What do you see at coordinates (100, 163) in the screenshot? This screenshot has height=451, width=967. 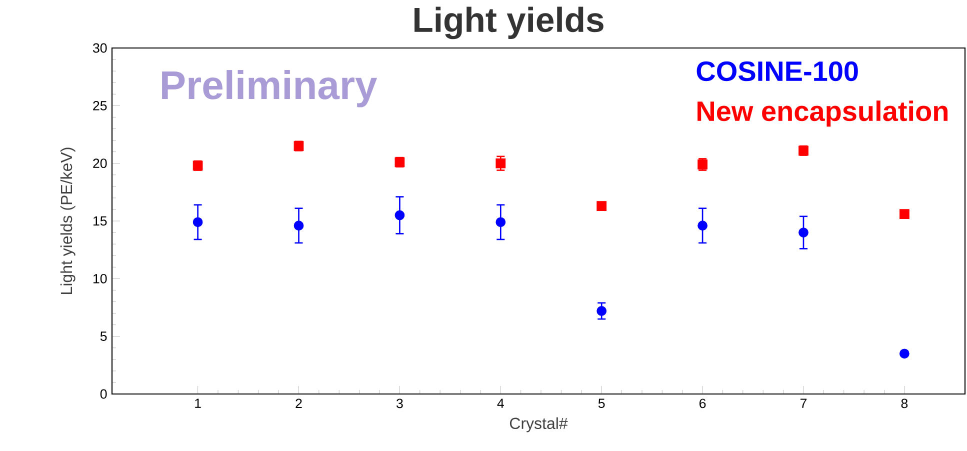 I see `y-tick-label: 20` at bounding box center [100, 163].